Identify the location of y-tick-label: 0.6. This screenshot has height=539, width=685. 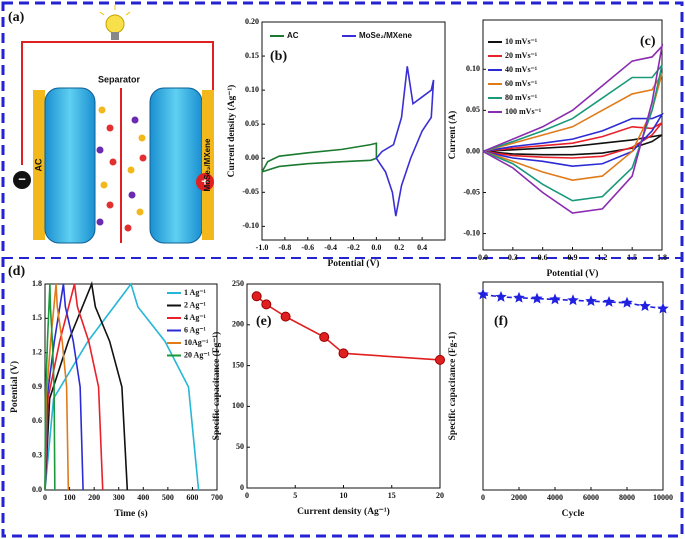
(37, 420).